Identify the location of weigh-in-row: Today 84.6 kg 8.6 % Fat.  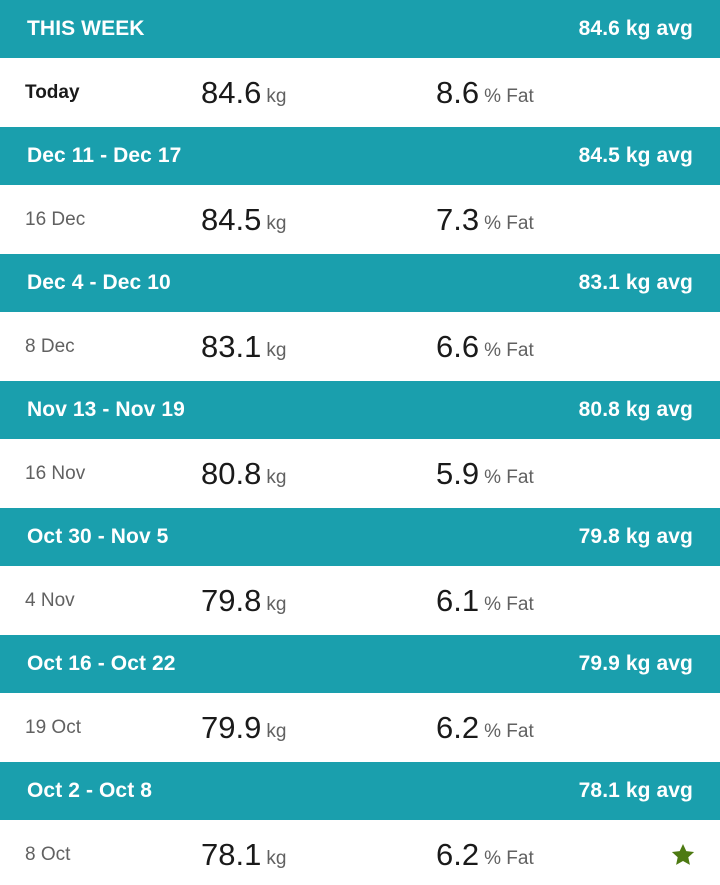
(360, 92).